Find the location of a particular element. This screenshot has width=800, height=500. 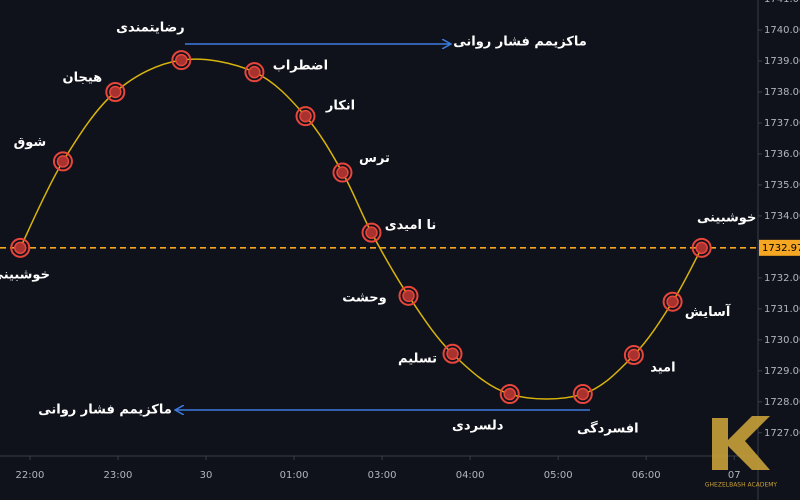

logo: GHEZELBASH ACADEMY is located at coordinates (741, 452).